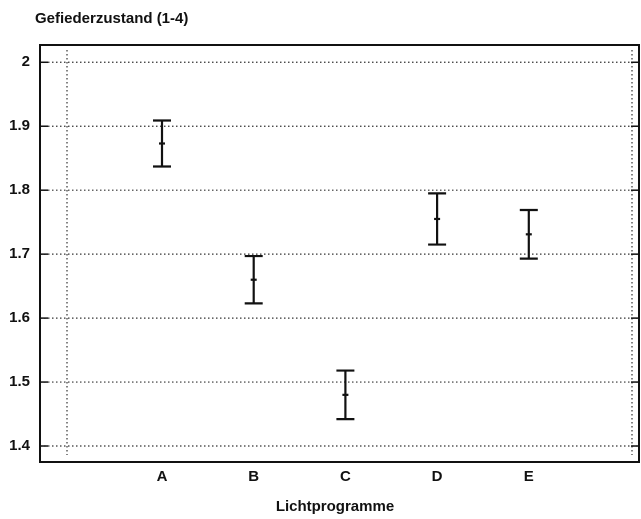  Describe the element at coordinates (19, 189) in the screenshot. I see `y-tick-label: 1.8` at that location.